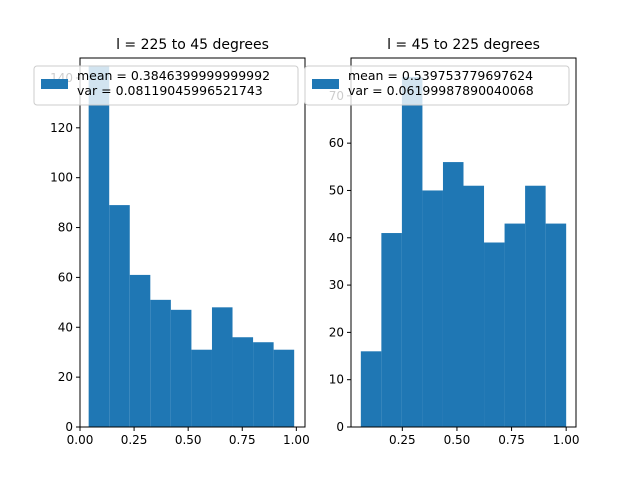 The image size is (640, 480). What do you see at coordinates (173, 75) in the screenshot?
I see `legend-label: mean = 0.3846399999999992` at bounding box center [173, 75].